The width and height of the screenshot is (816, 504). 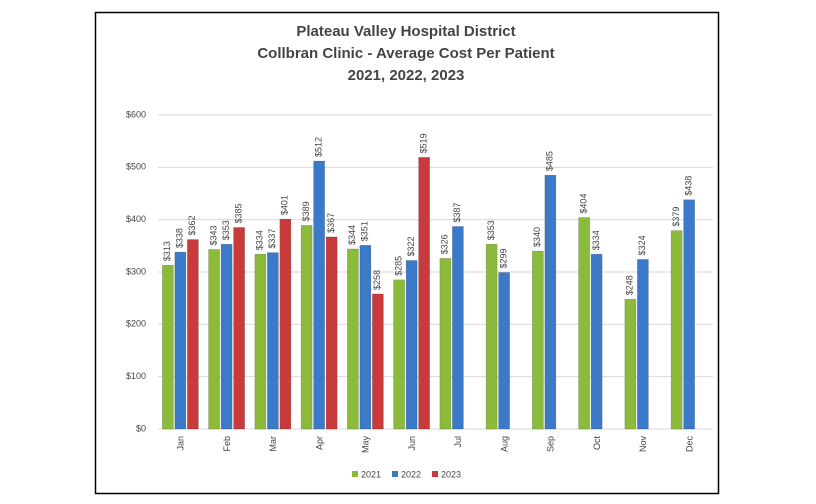 I want to click on value-label: $258, so click(x=377, y=280).